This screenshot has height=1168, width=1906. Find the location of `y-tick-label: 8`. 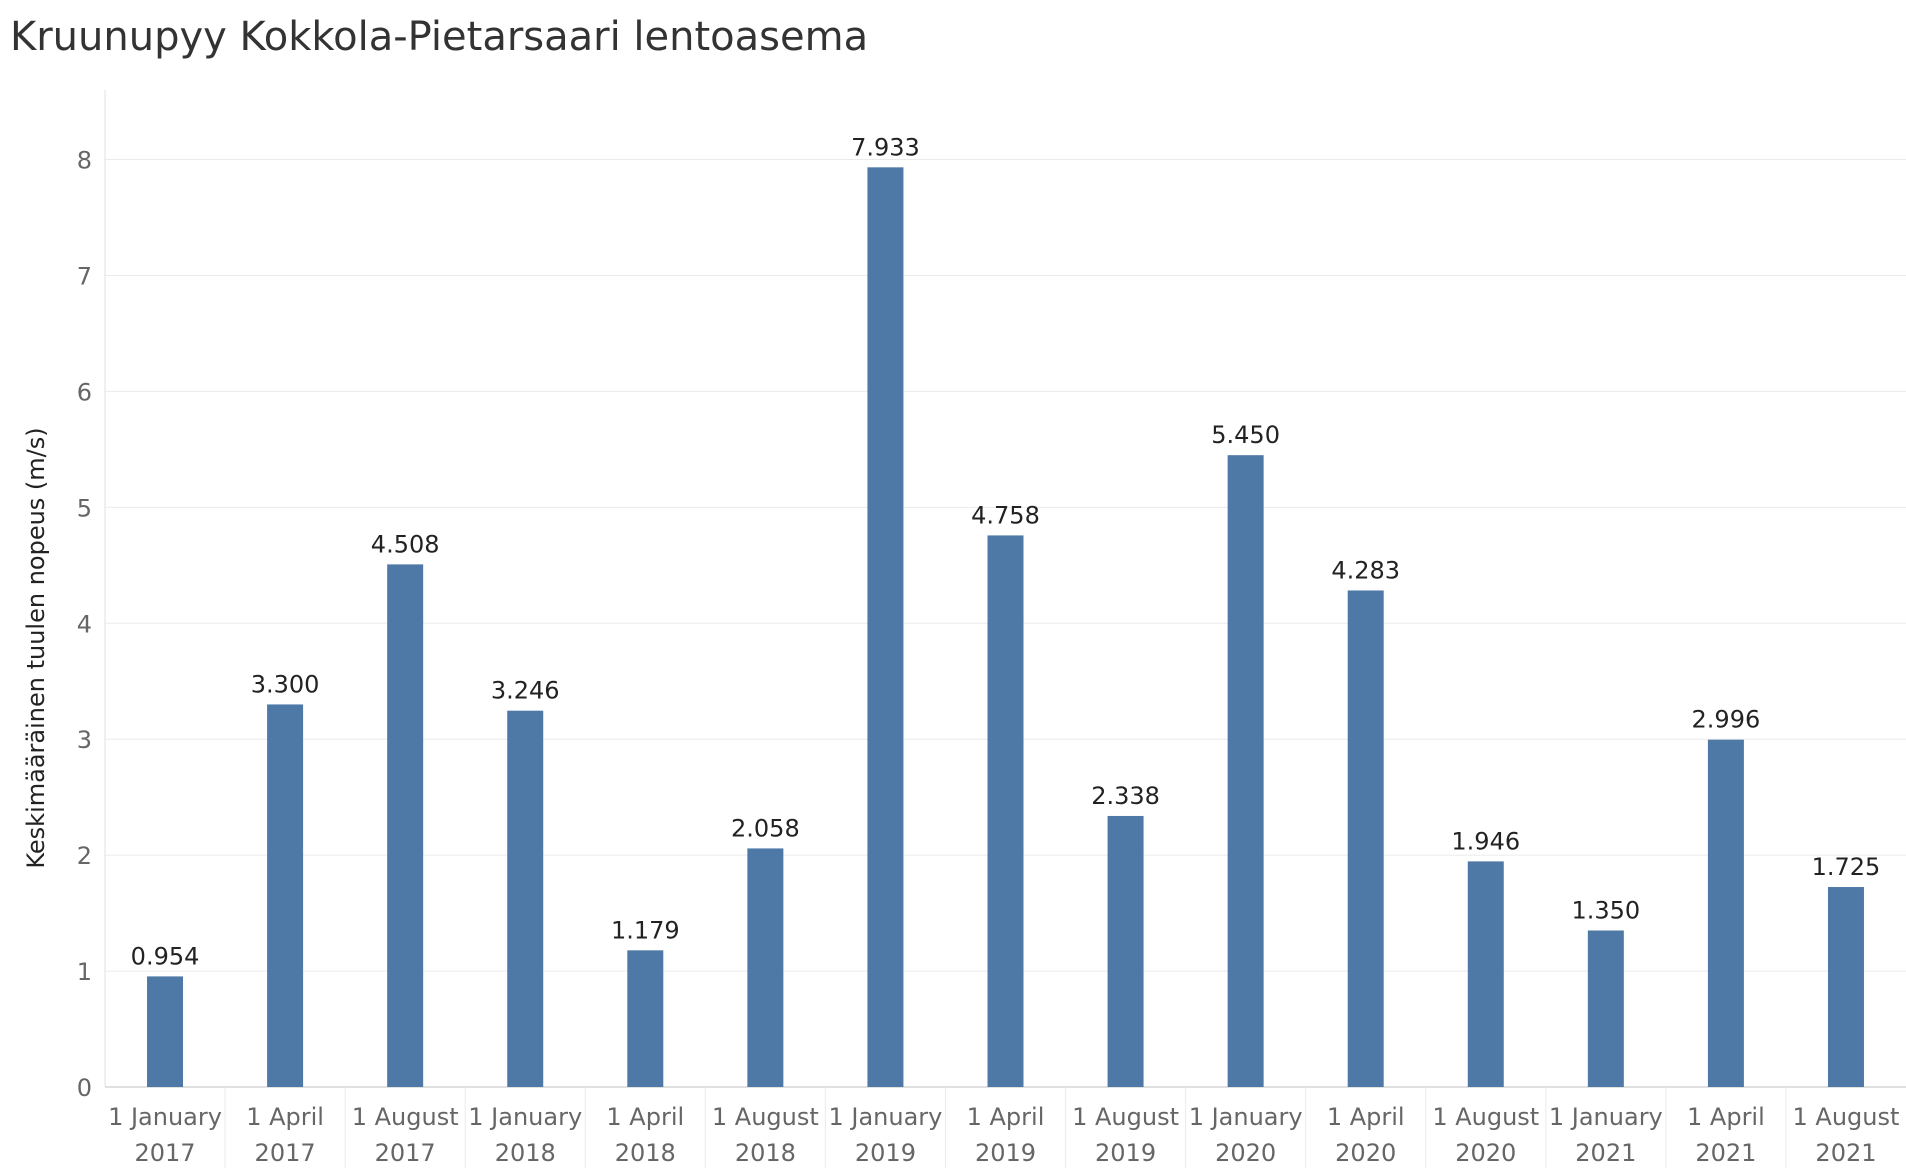

y-tick-label: 8 is located at coordinates (84, 161).